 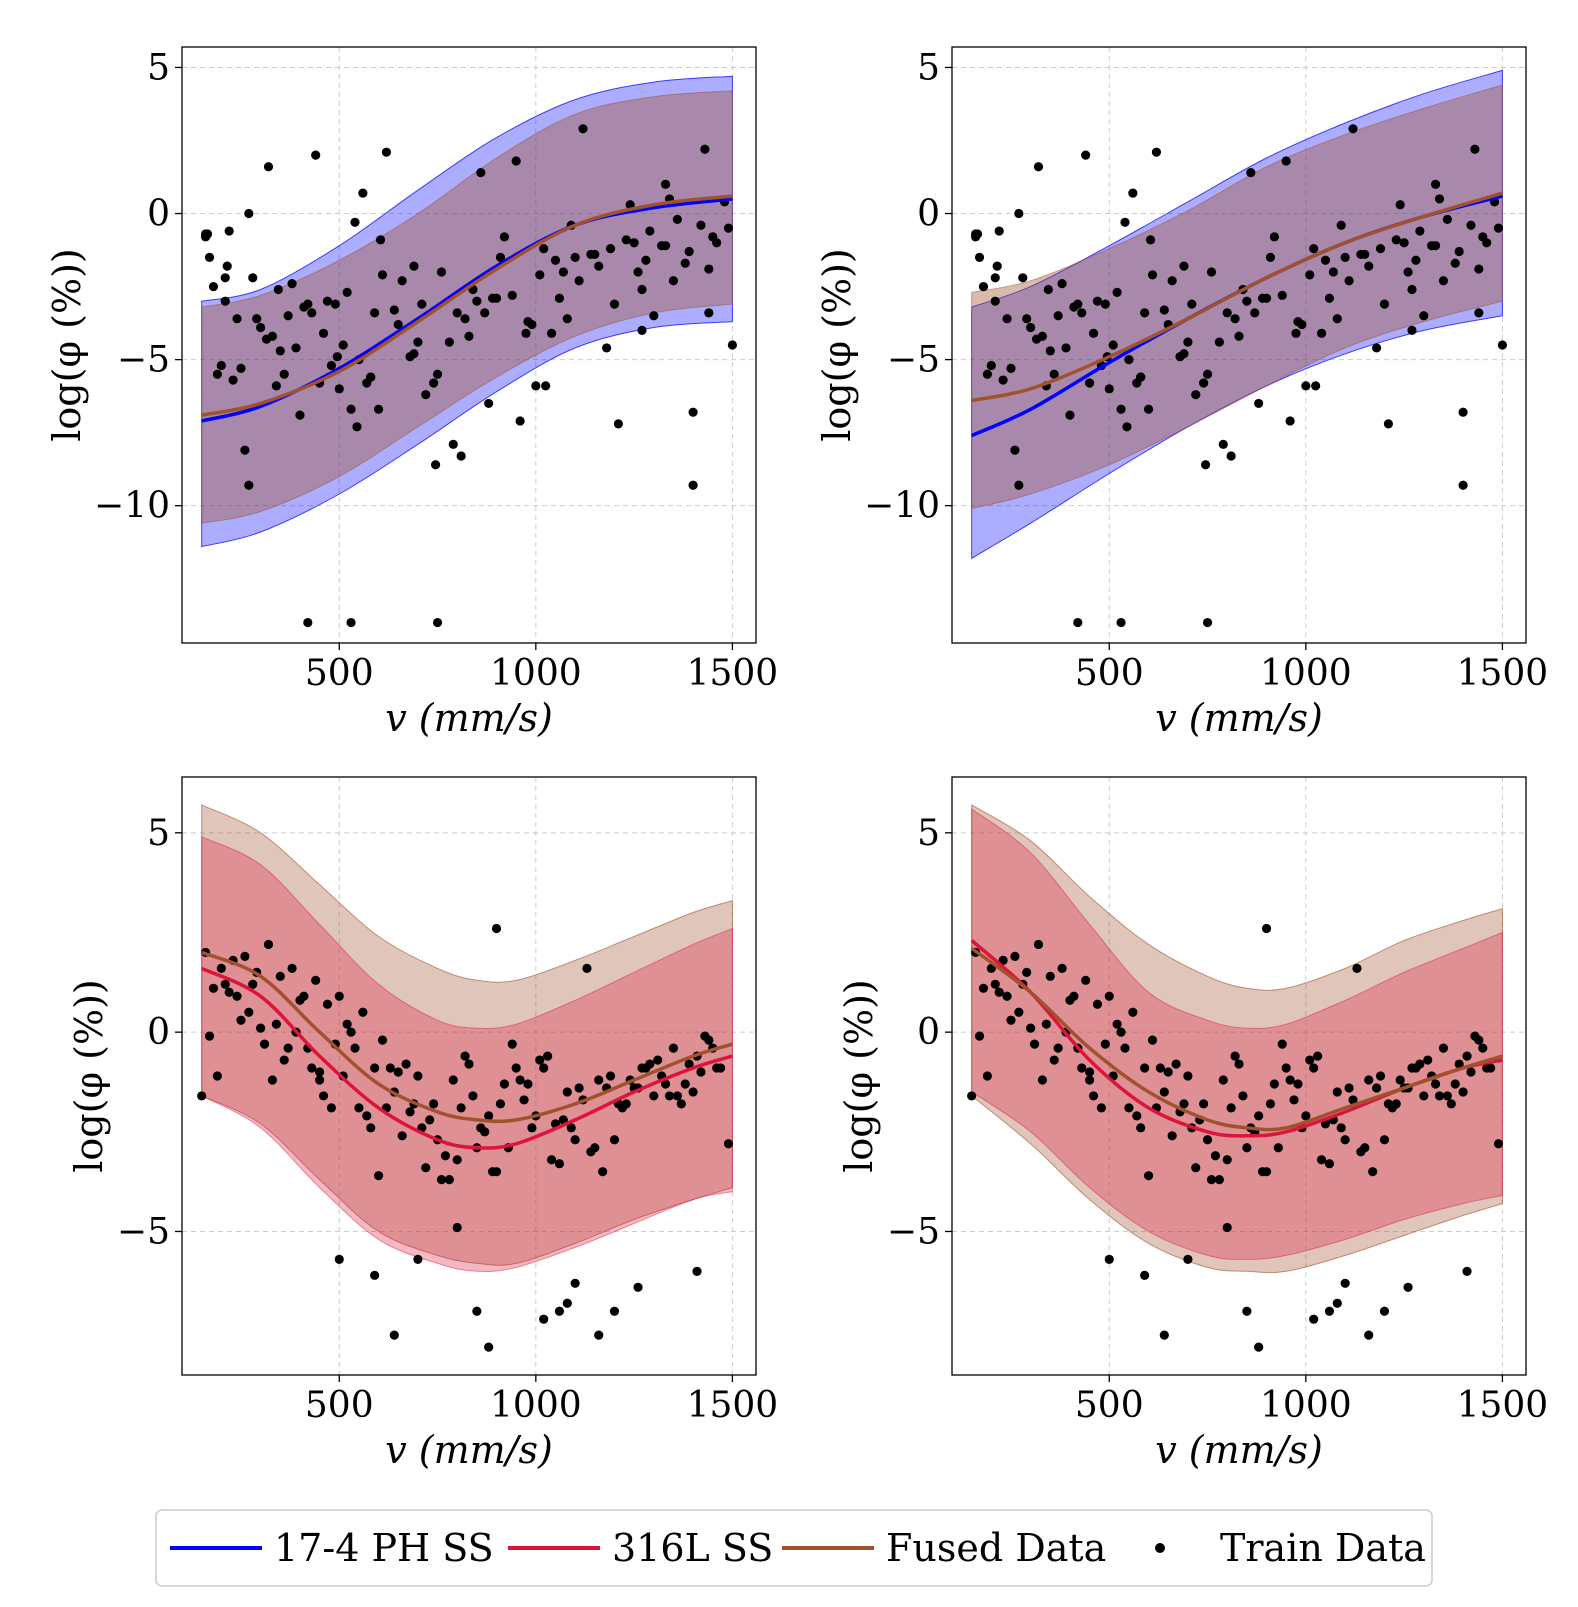 I want to click on x-axis-label: v (mm/s), so click(x=1239, y=718).